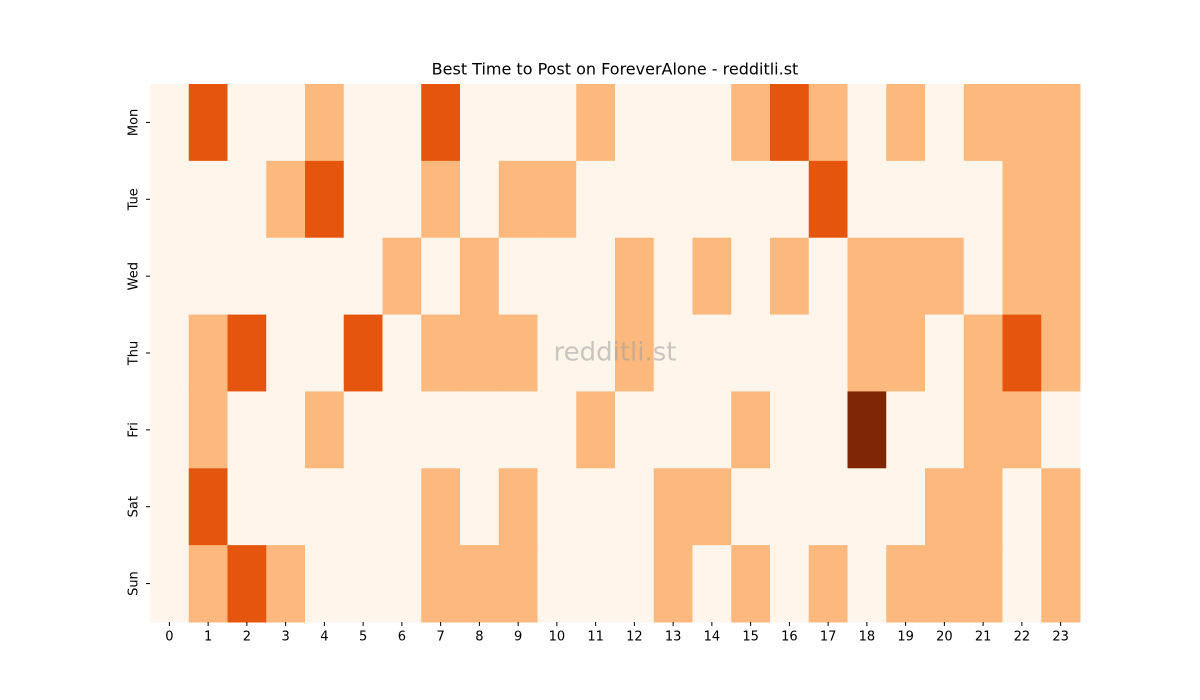  I want to click on y-tick-label: Fri, so click(134, 430).